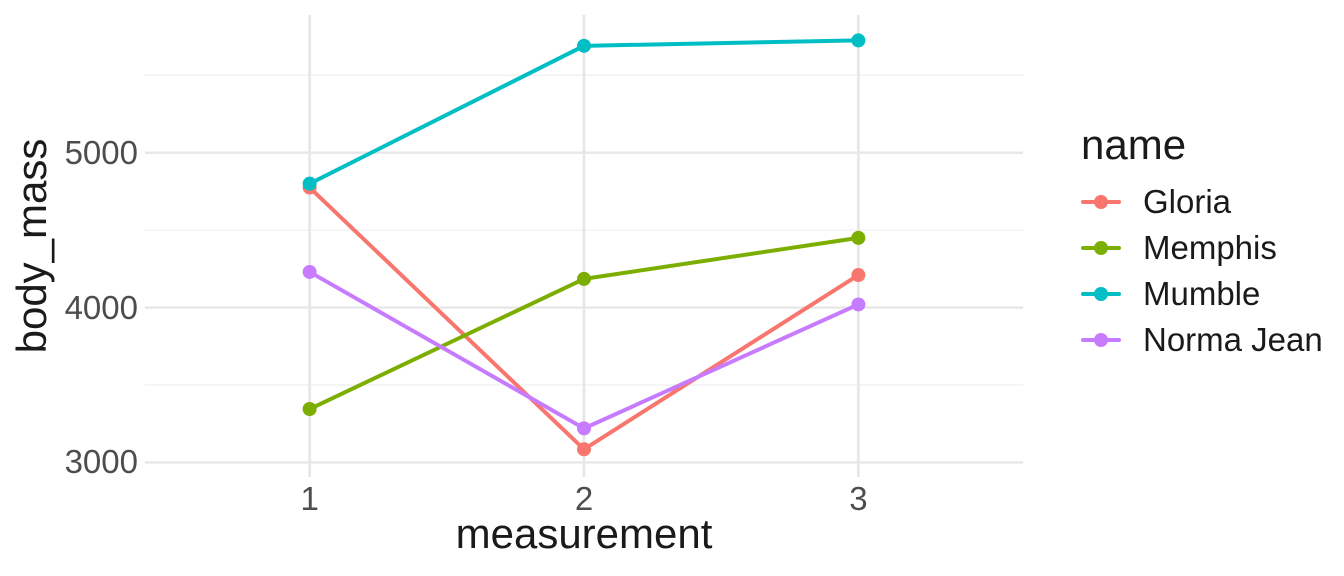  Describe the element at coordinates (101, 462) in the screenshot. I see `y-tick-label: 3000` at that location.